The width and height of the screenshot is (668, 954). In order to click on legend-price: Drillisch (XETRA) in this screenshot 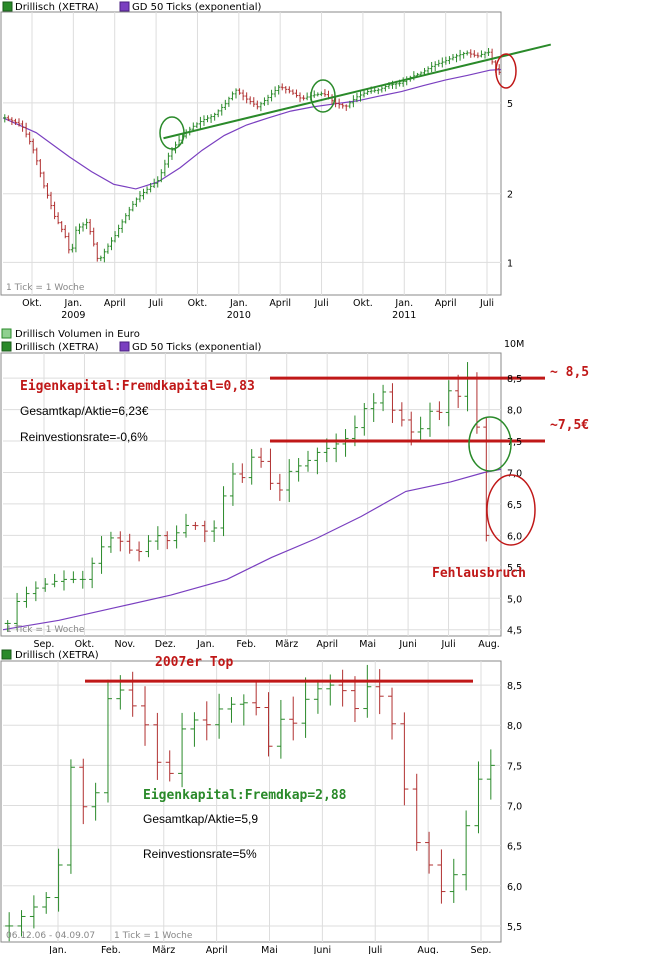, I will do `click(57, 655)`.